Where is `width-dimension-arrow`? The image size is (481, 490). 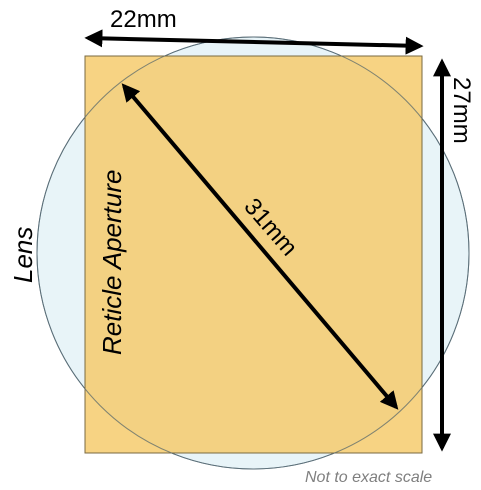
width-dimension-arrow is located at coordinates (254, 42).